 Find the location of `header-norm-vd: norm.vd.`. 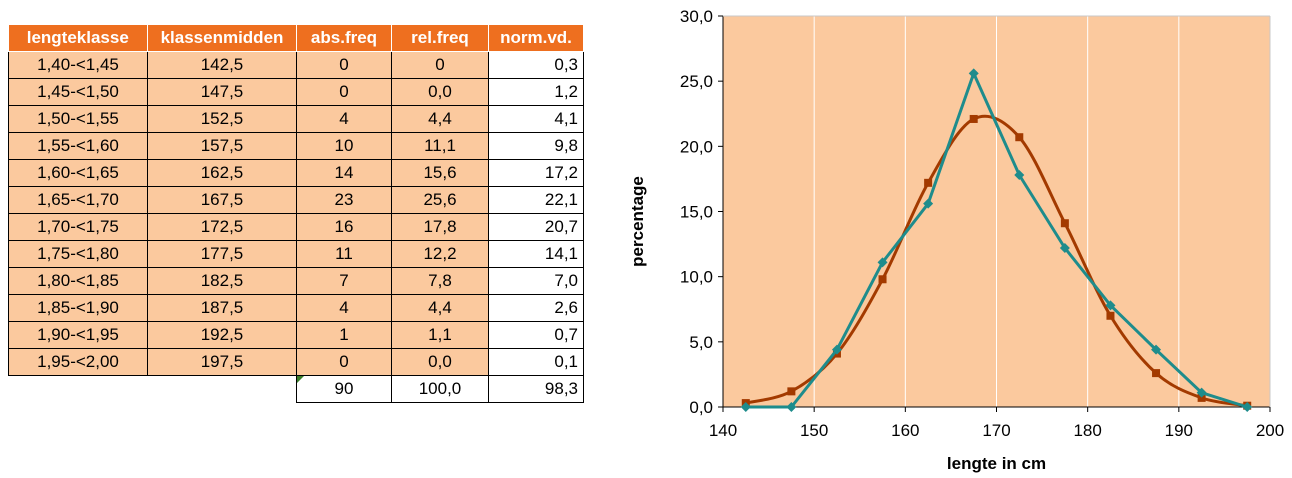

header-norm-vd: norm.vd. is located at coordinates (536, 38).